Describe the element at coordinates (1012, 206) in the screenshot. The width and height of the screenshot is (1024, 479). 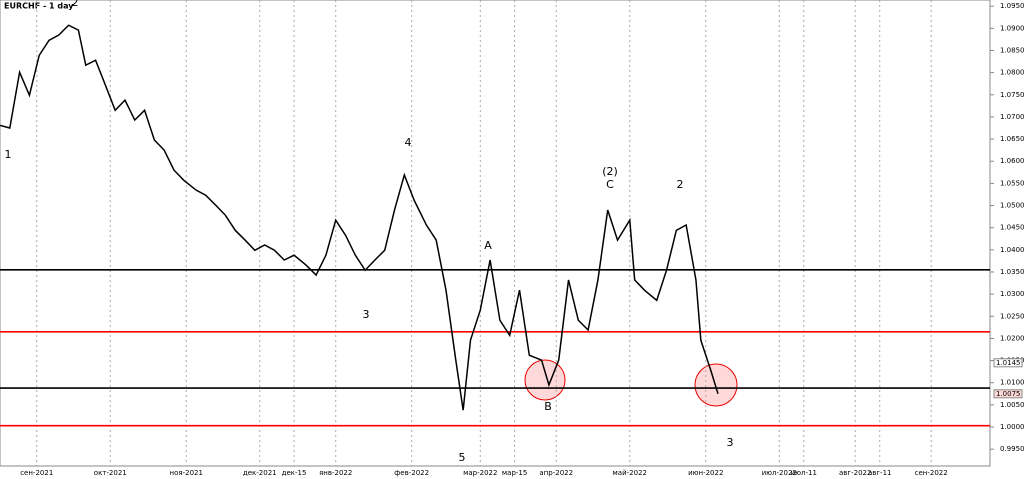
I see `y-tick-label: 1.0500` at that location.